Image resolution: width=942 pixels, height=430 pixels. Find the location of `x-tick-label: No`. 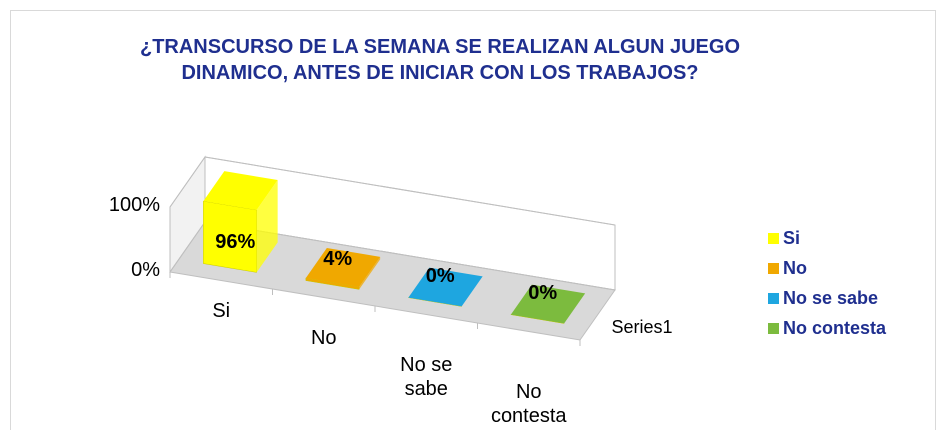

x-tick-label: No is located at coordinates (323, 337).